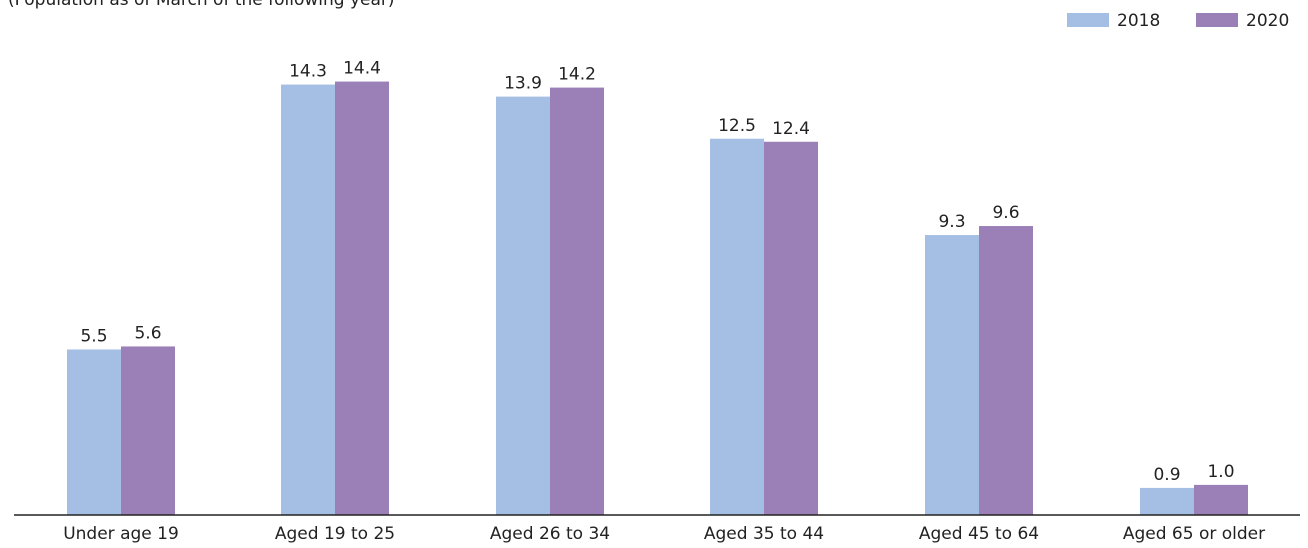 Image resolution: width=1308 pixels, height=548 pixels. Describe the element at coordinates (1088, 20) in the screenshot. I see `legend-swatch-2018` at that location.